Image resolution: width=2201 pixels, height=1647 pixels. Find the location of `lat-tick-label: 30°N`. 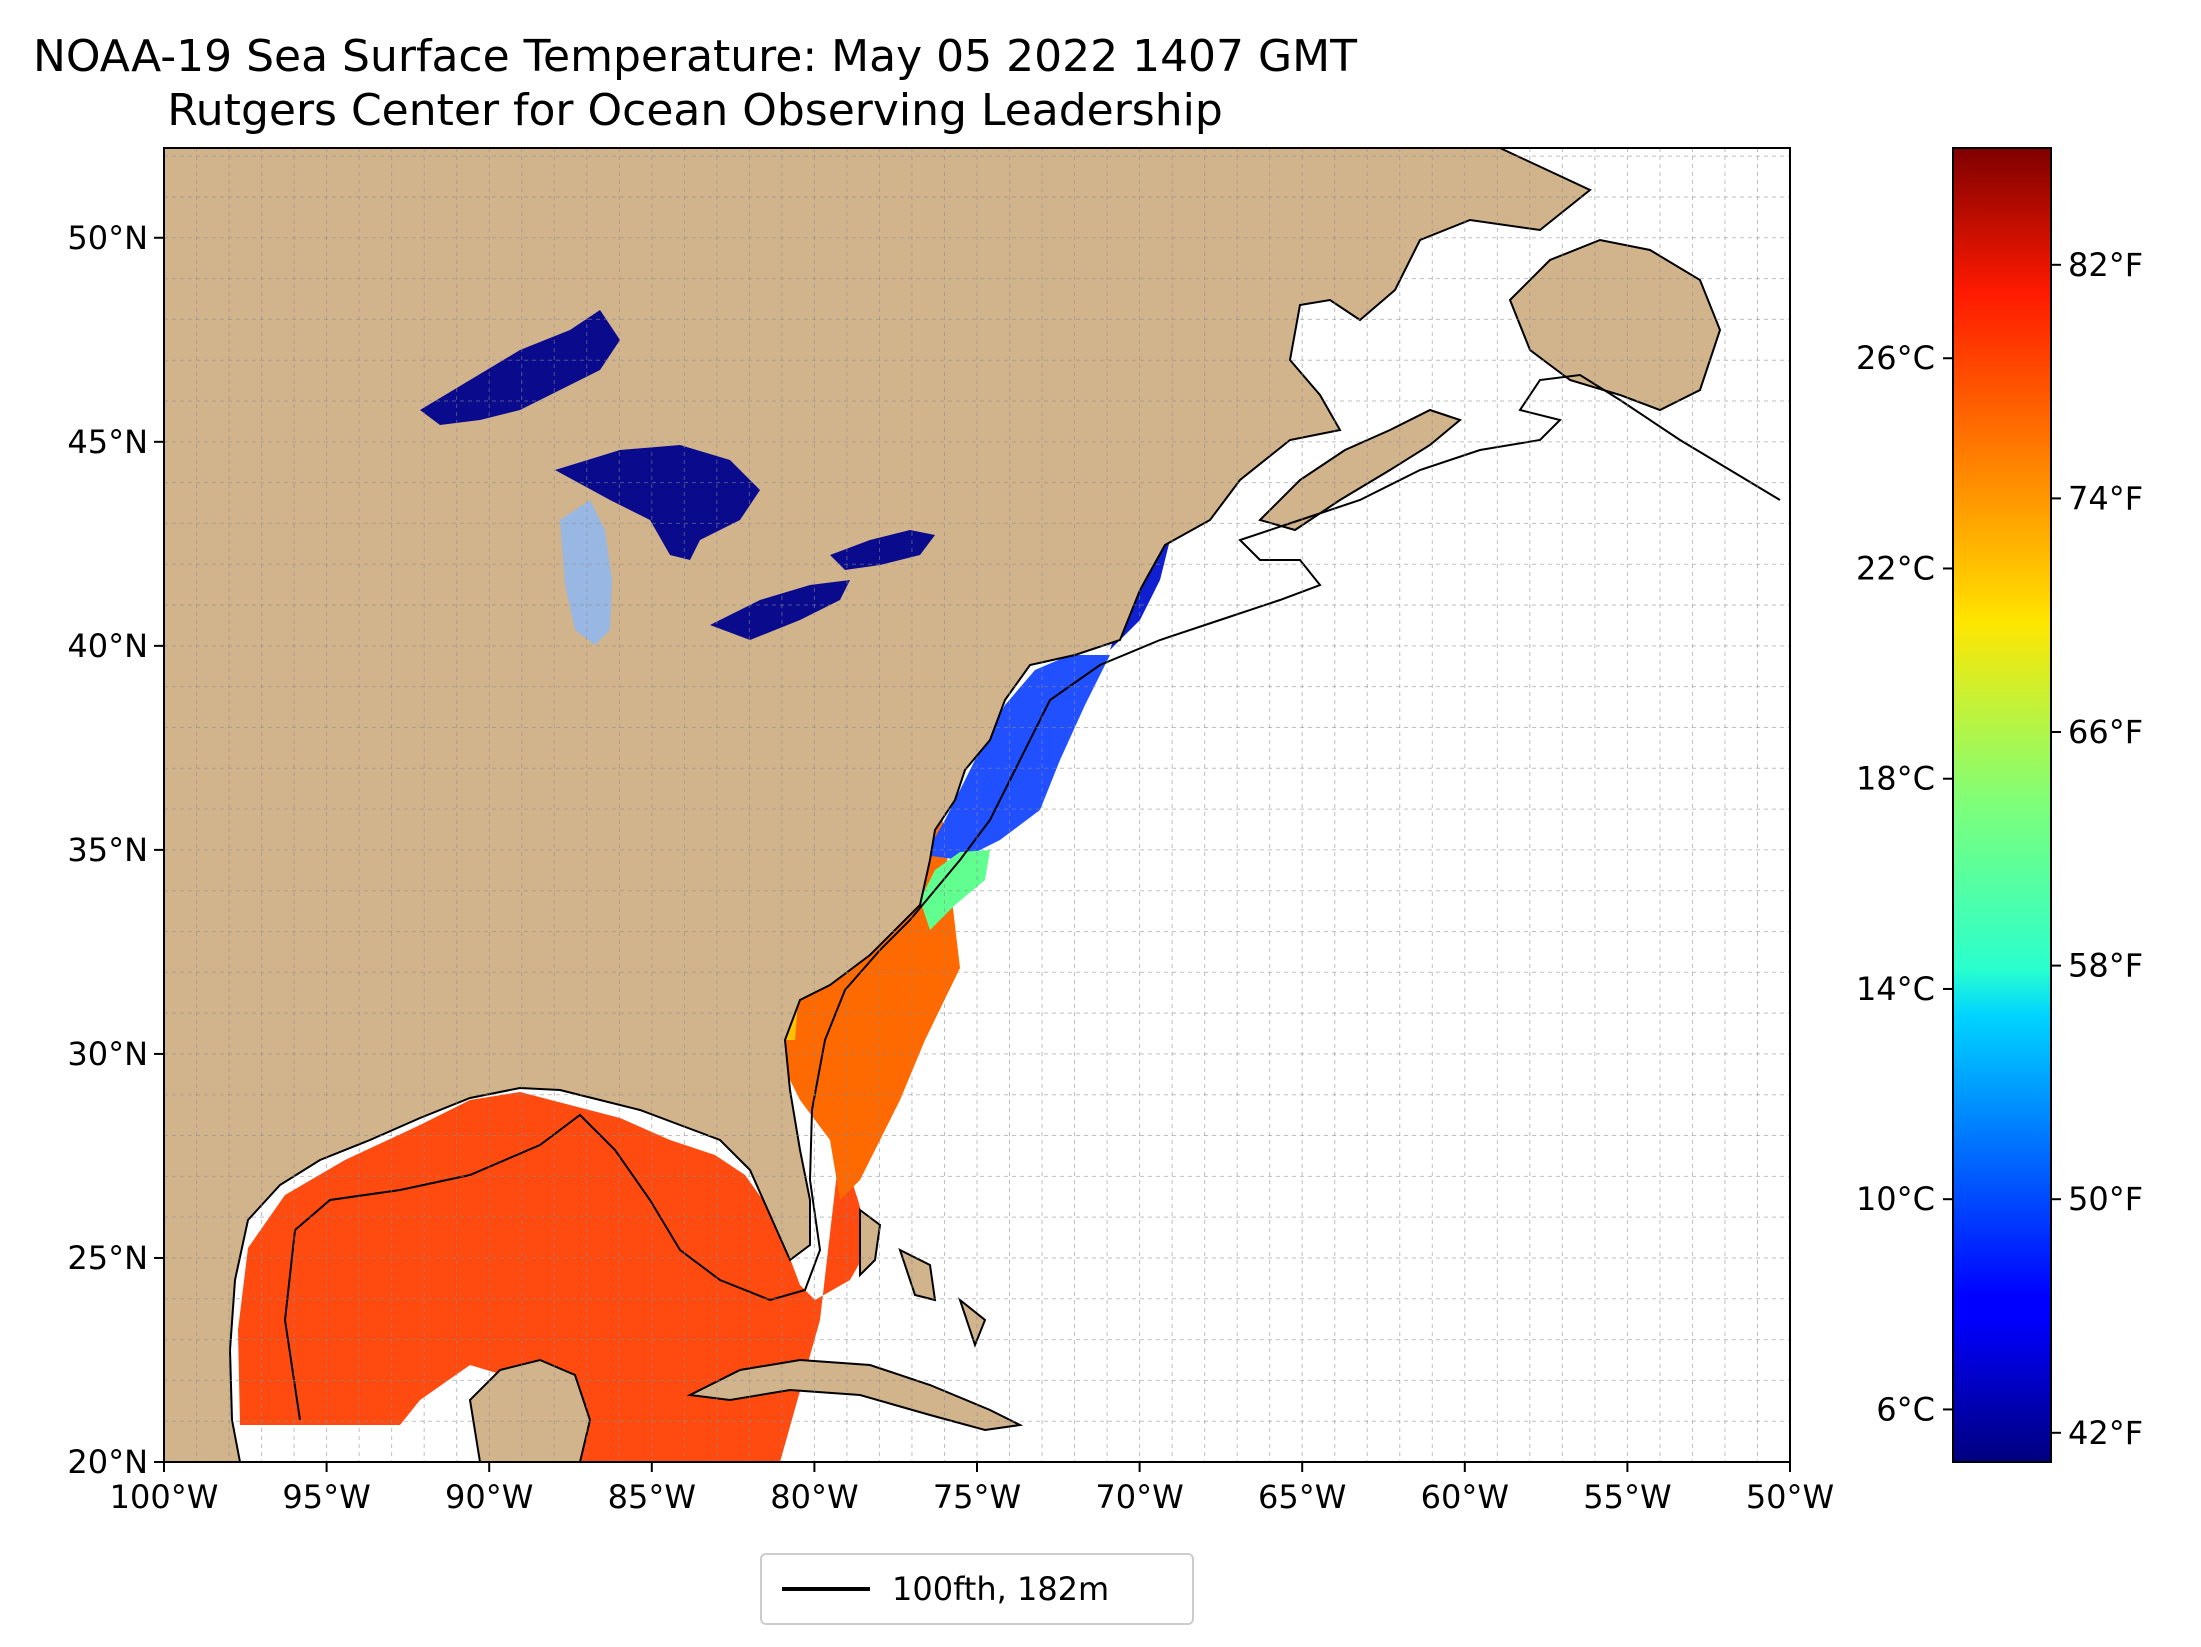

lat-tick-label: 30°N is located at coordinates (107, 1054).